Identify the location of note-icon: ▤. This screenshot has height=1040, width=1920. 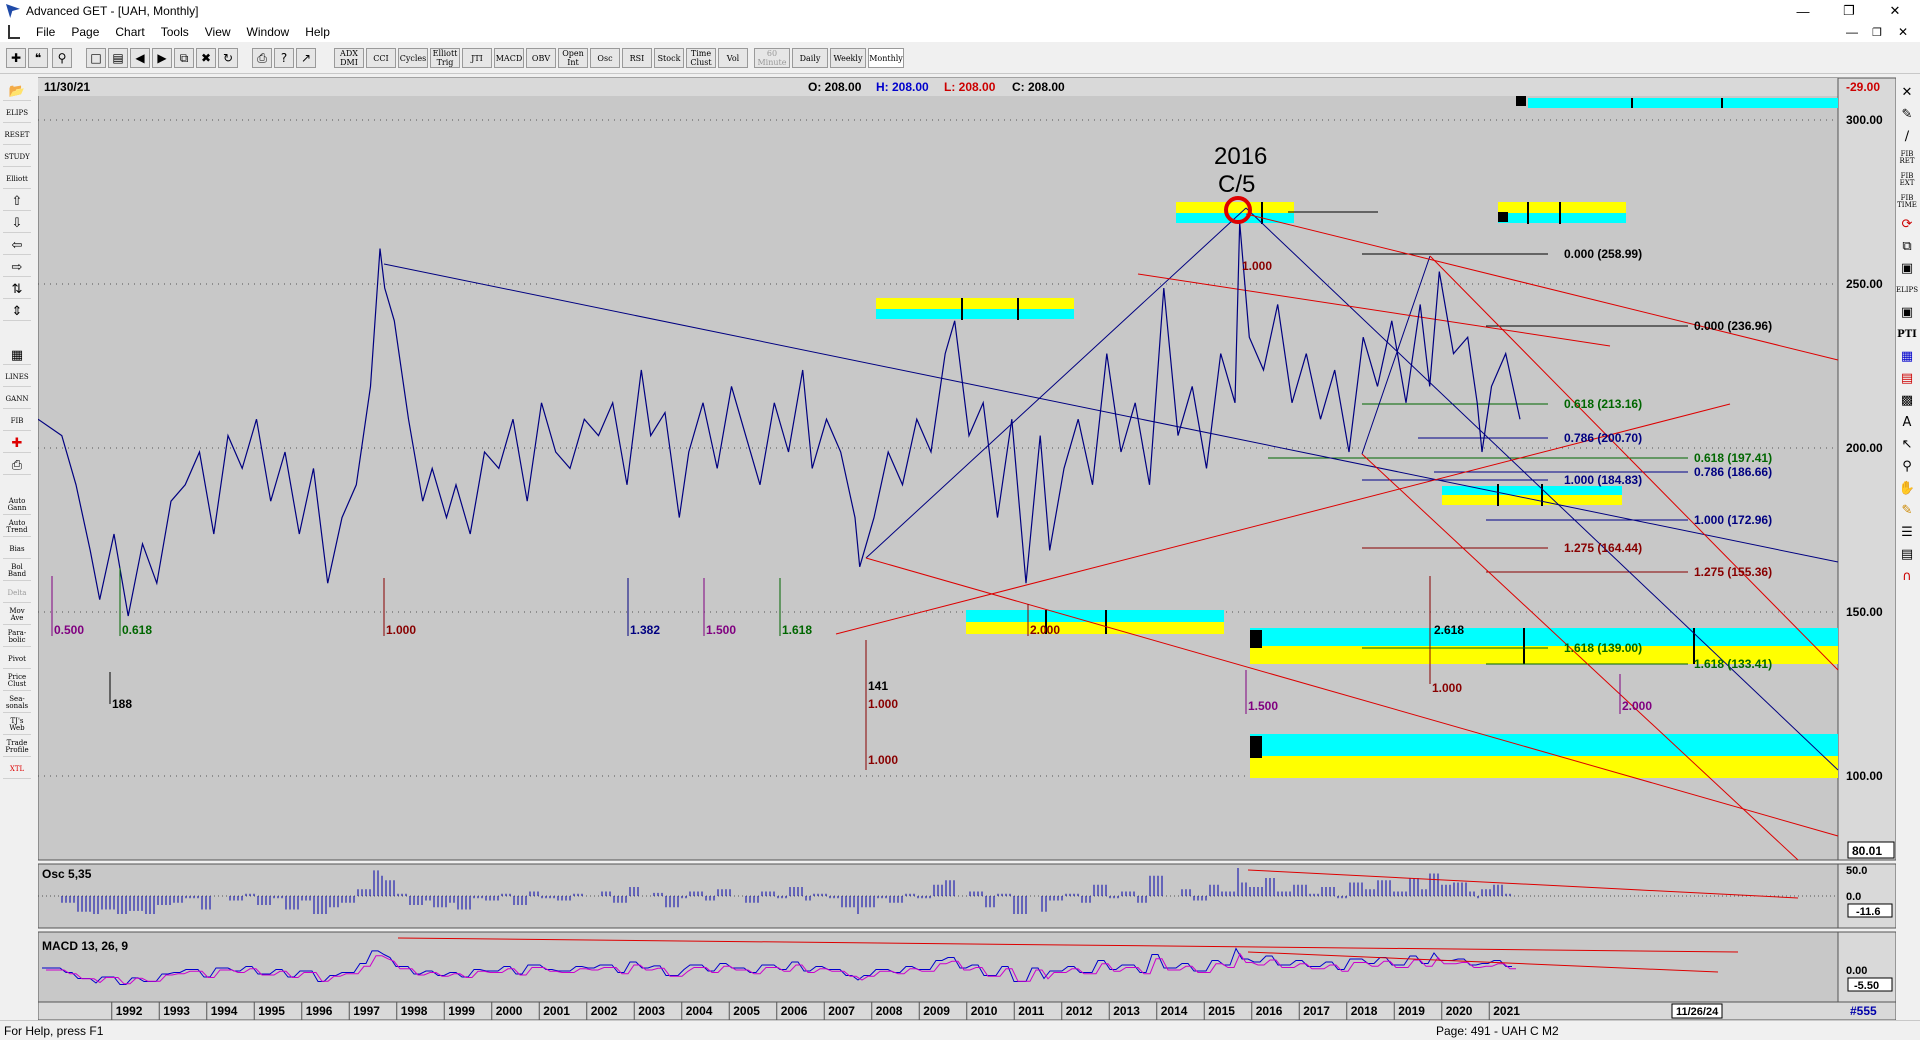
(1907, 554).